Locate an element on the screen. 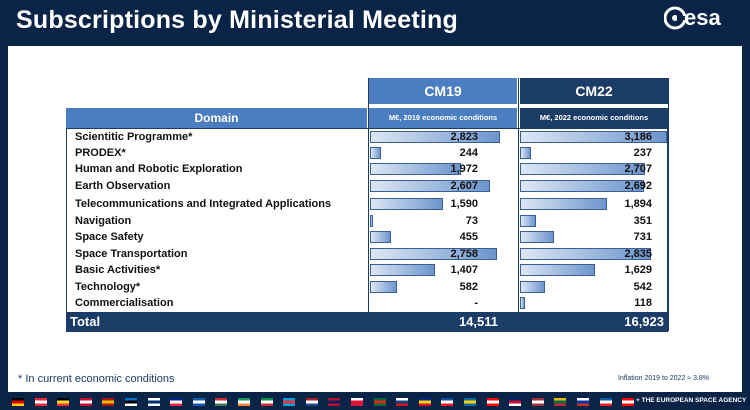 The image size is (750, 410). domain-label: Technology* is located at coordinates (108, 287).